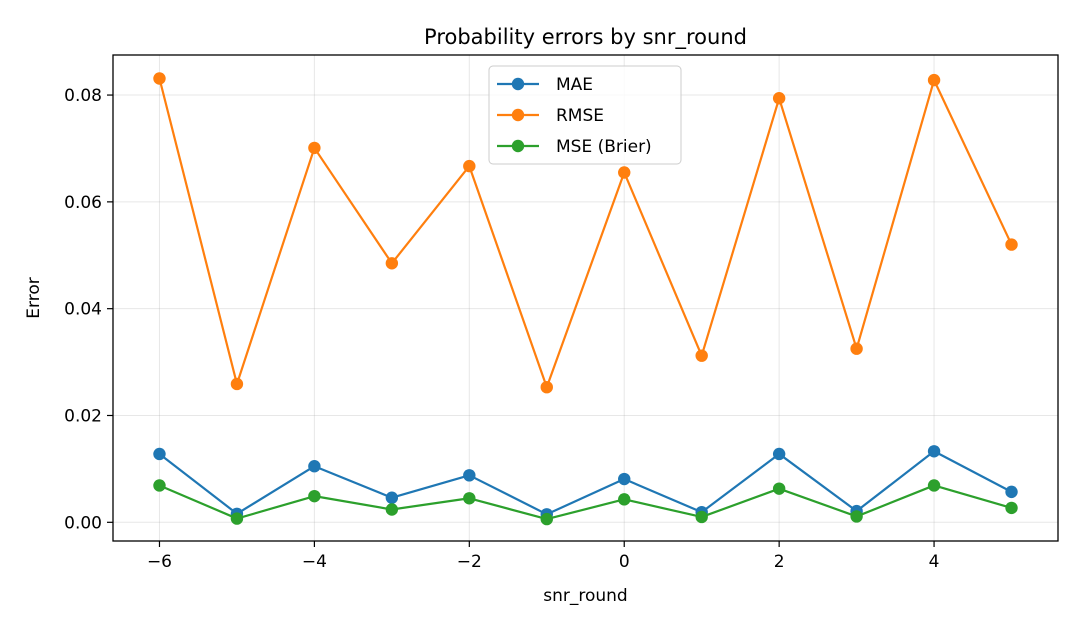  Describe the element at coordinates (314, 562) in the screenshot. I see `x-tick-label: −4` at that location.